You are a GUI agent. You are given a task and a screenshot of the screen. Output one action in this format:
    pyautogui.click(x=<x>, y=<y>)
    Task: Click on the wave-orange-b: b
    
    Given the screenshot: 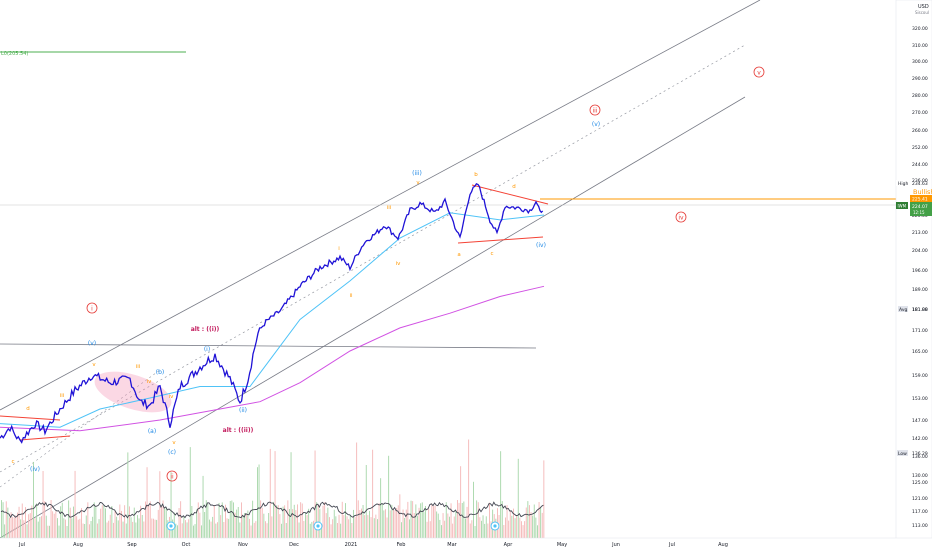 What is the action you would take?
    pyautogui.click(x=476, y=175)
    